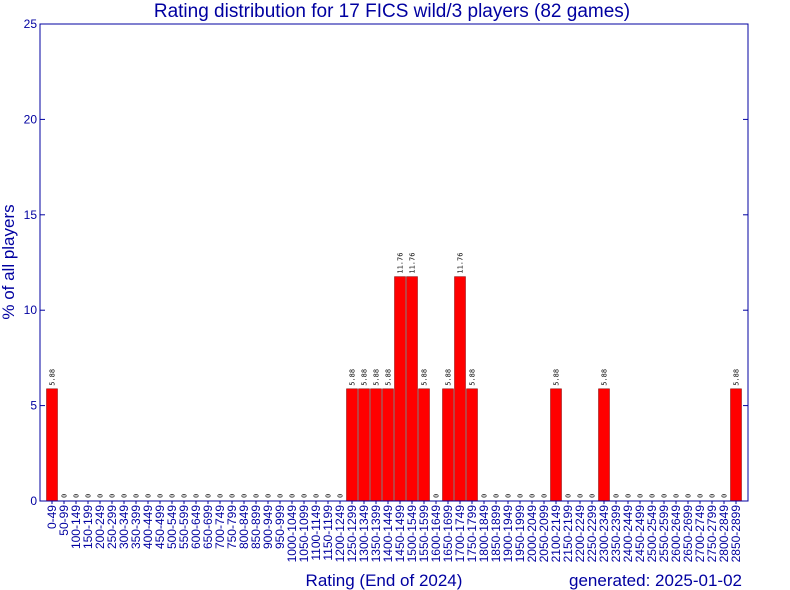 The image size is (790, 590). What do you see at coordinates (664, 534) in the screenshot?
I see `x-tick-label-2550-2599: 2550-2599` at bounding box center [664, 534].